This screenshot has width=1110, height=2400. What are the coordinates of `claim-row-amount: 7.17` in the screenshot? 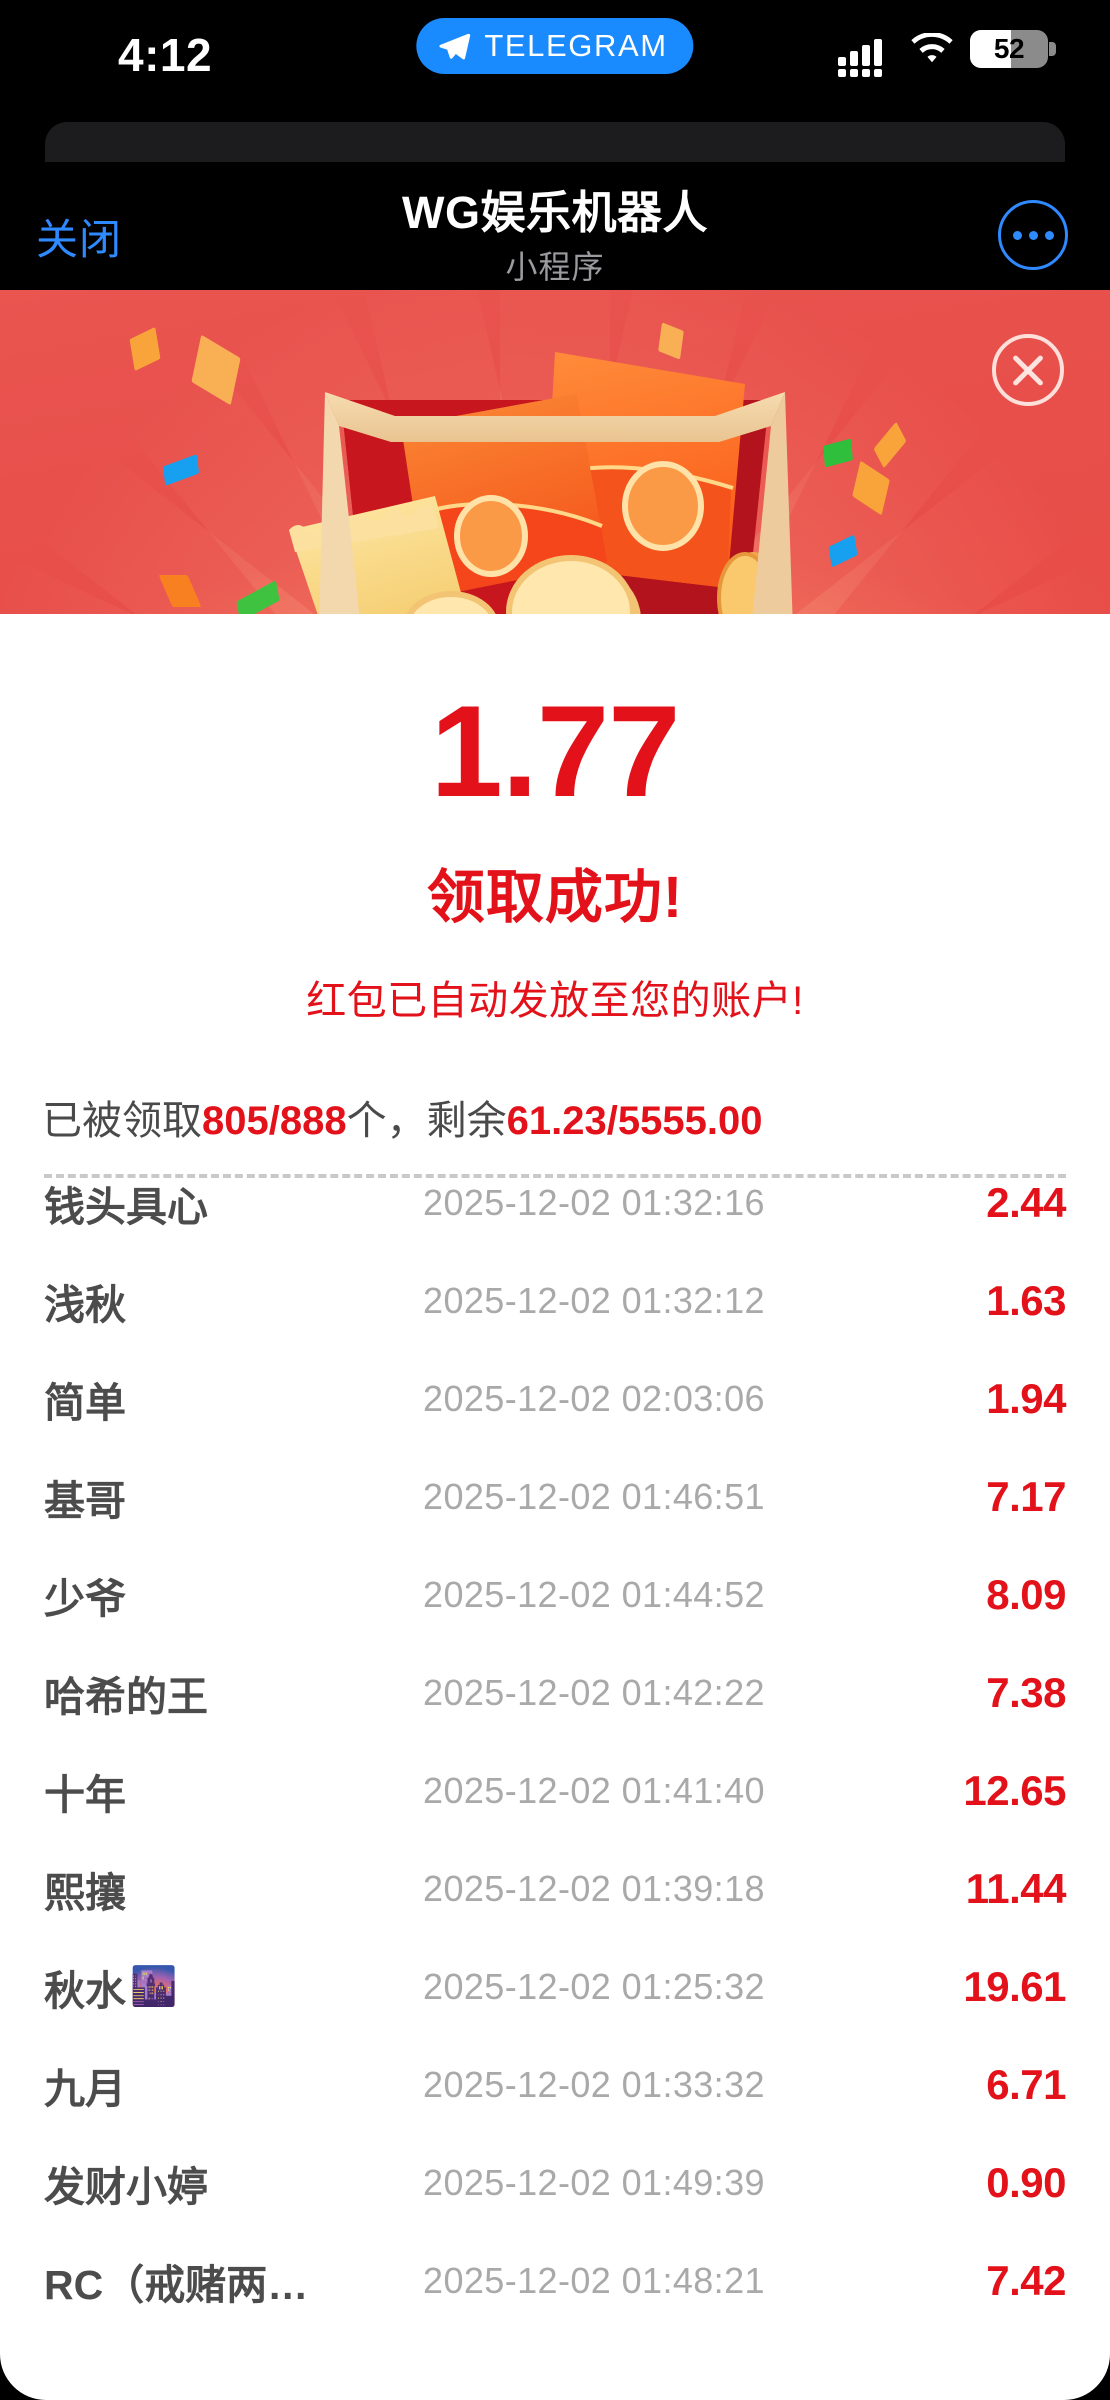 It's located at (1026, 1496).